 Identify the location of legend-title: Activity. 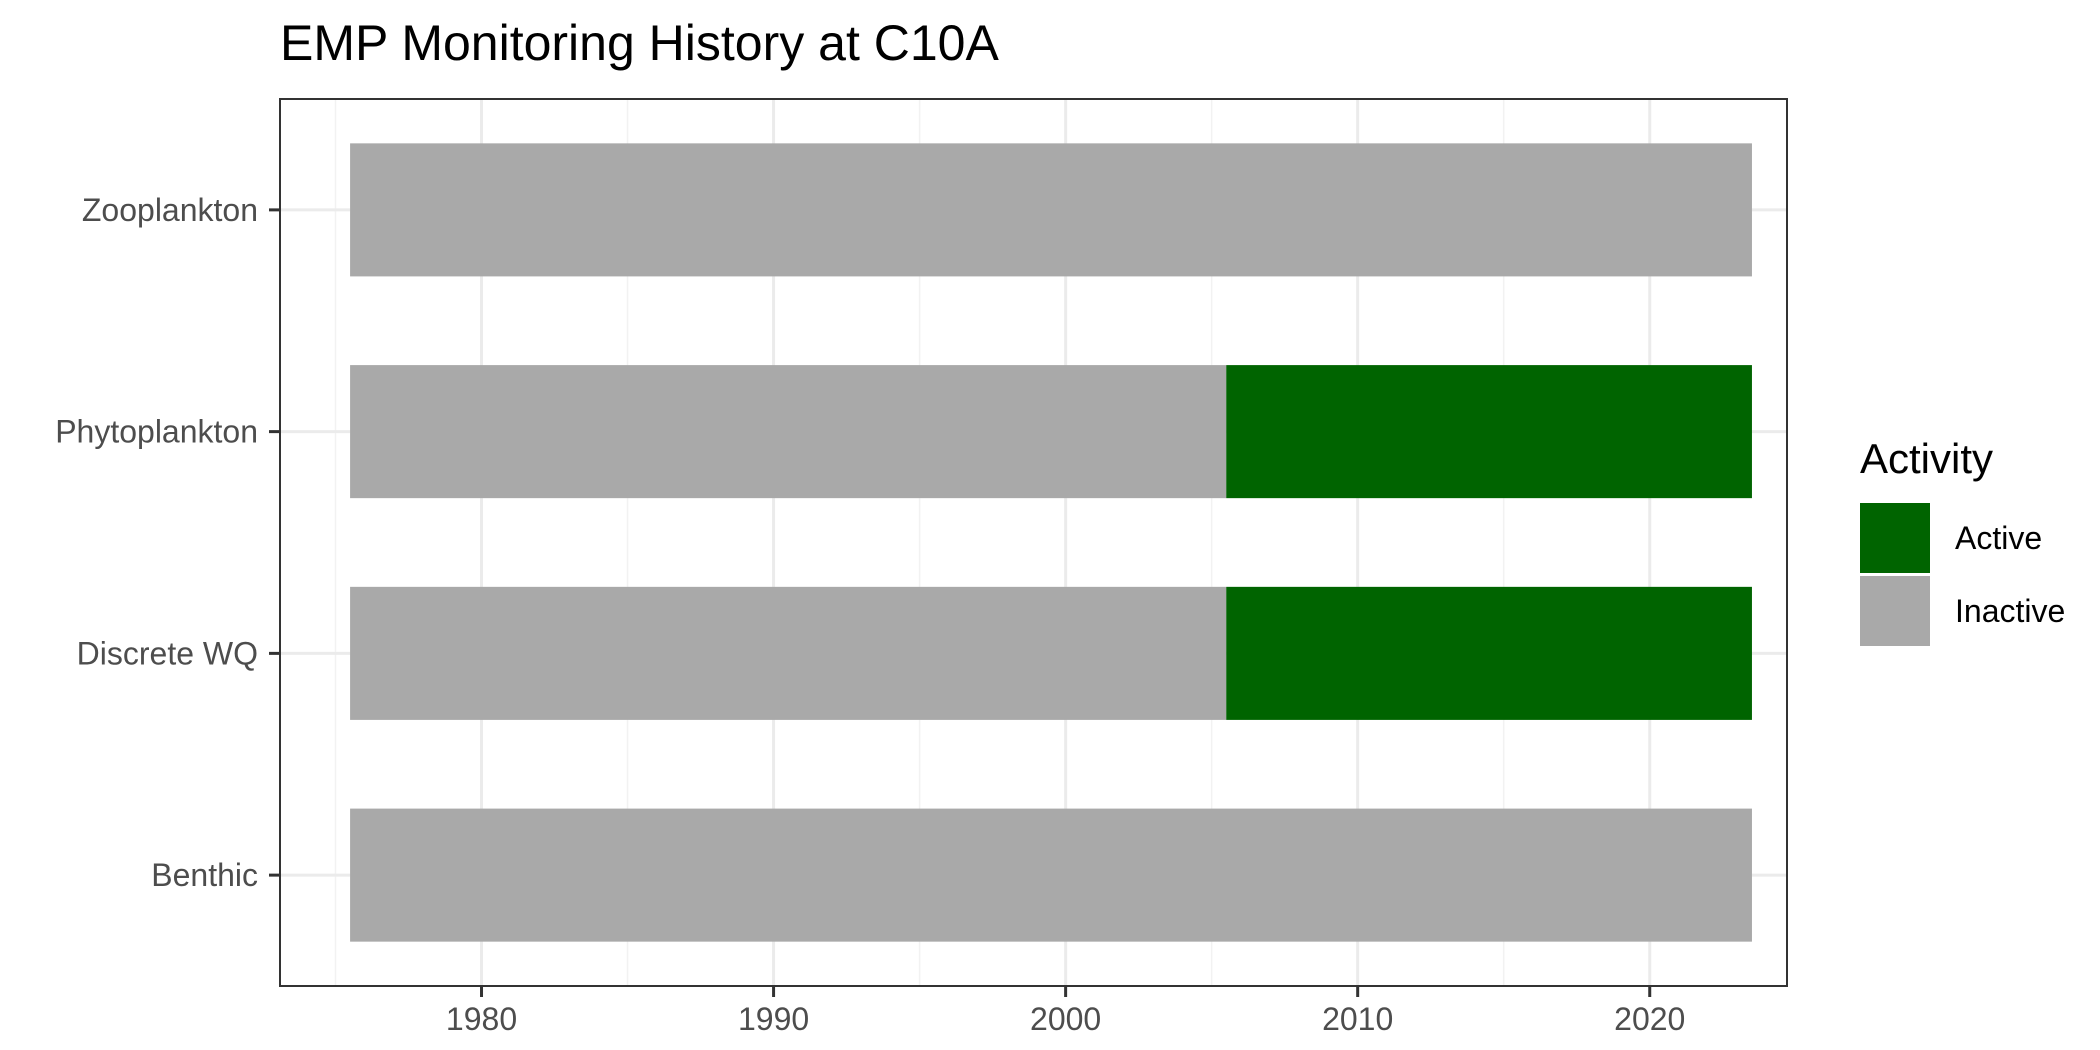
(1926, 458).